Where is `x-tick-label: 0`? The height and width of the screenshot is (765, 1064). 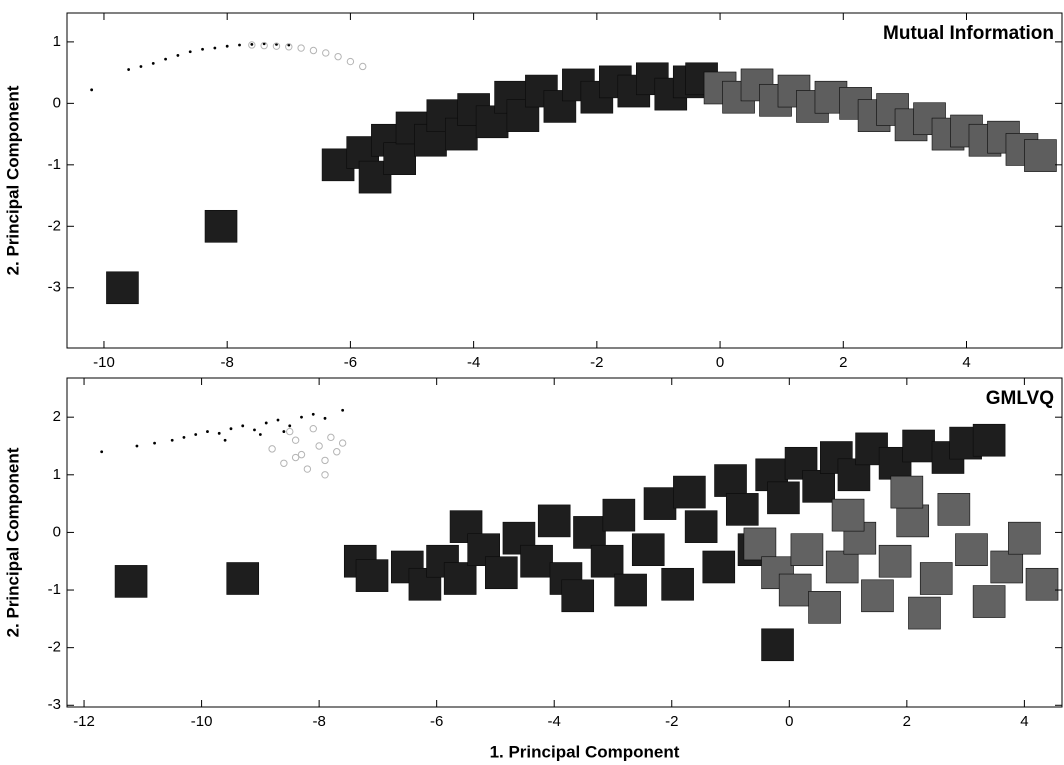
x-tick-label: 0 is located at coordinates (789, 721).